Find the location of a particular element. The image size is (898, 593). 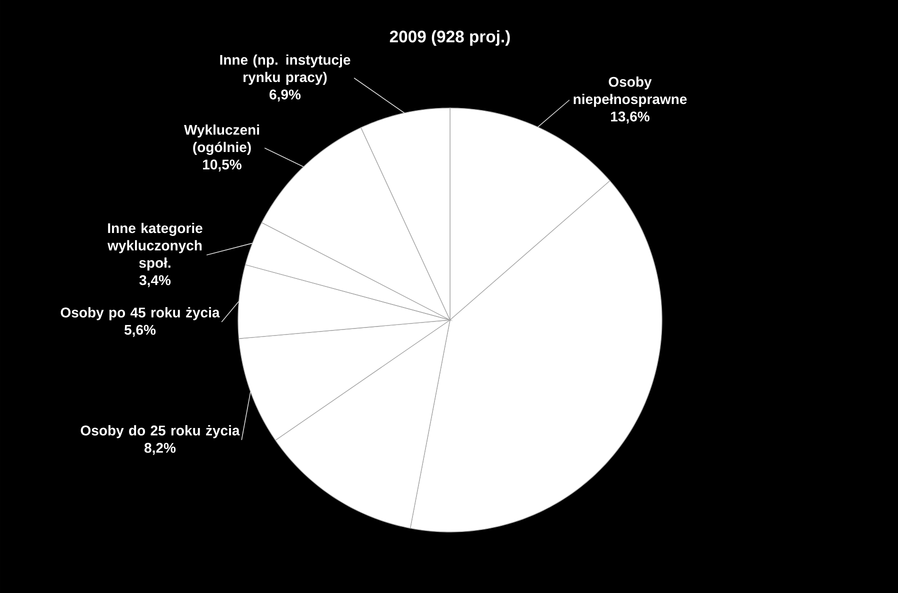

data-label: 5,6% is located at coordinates (140, 330).